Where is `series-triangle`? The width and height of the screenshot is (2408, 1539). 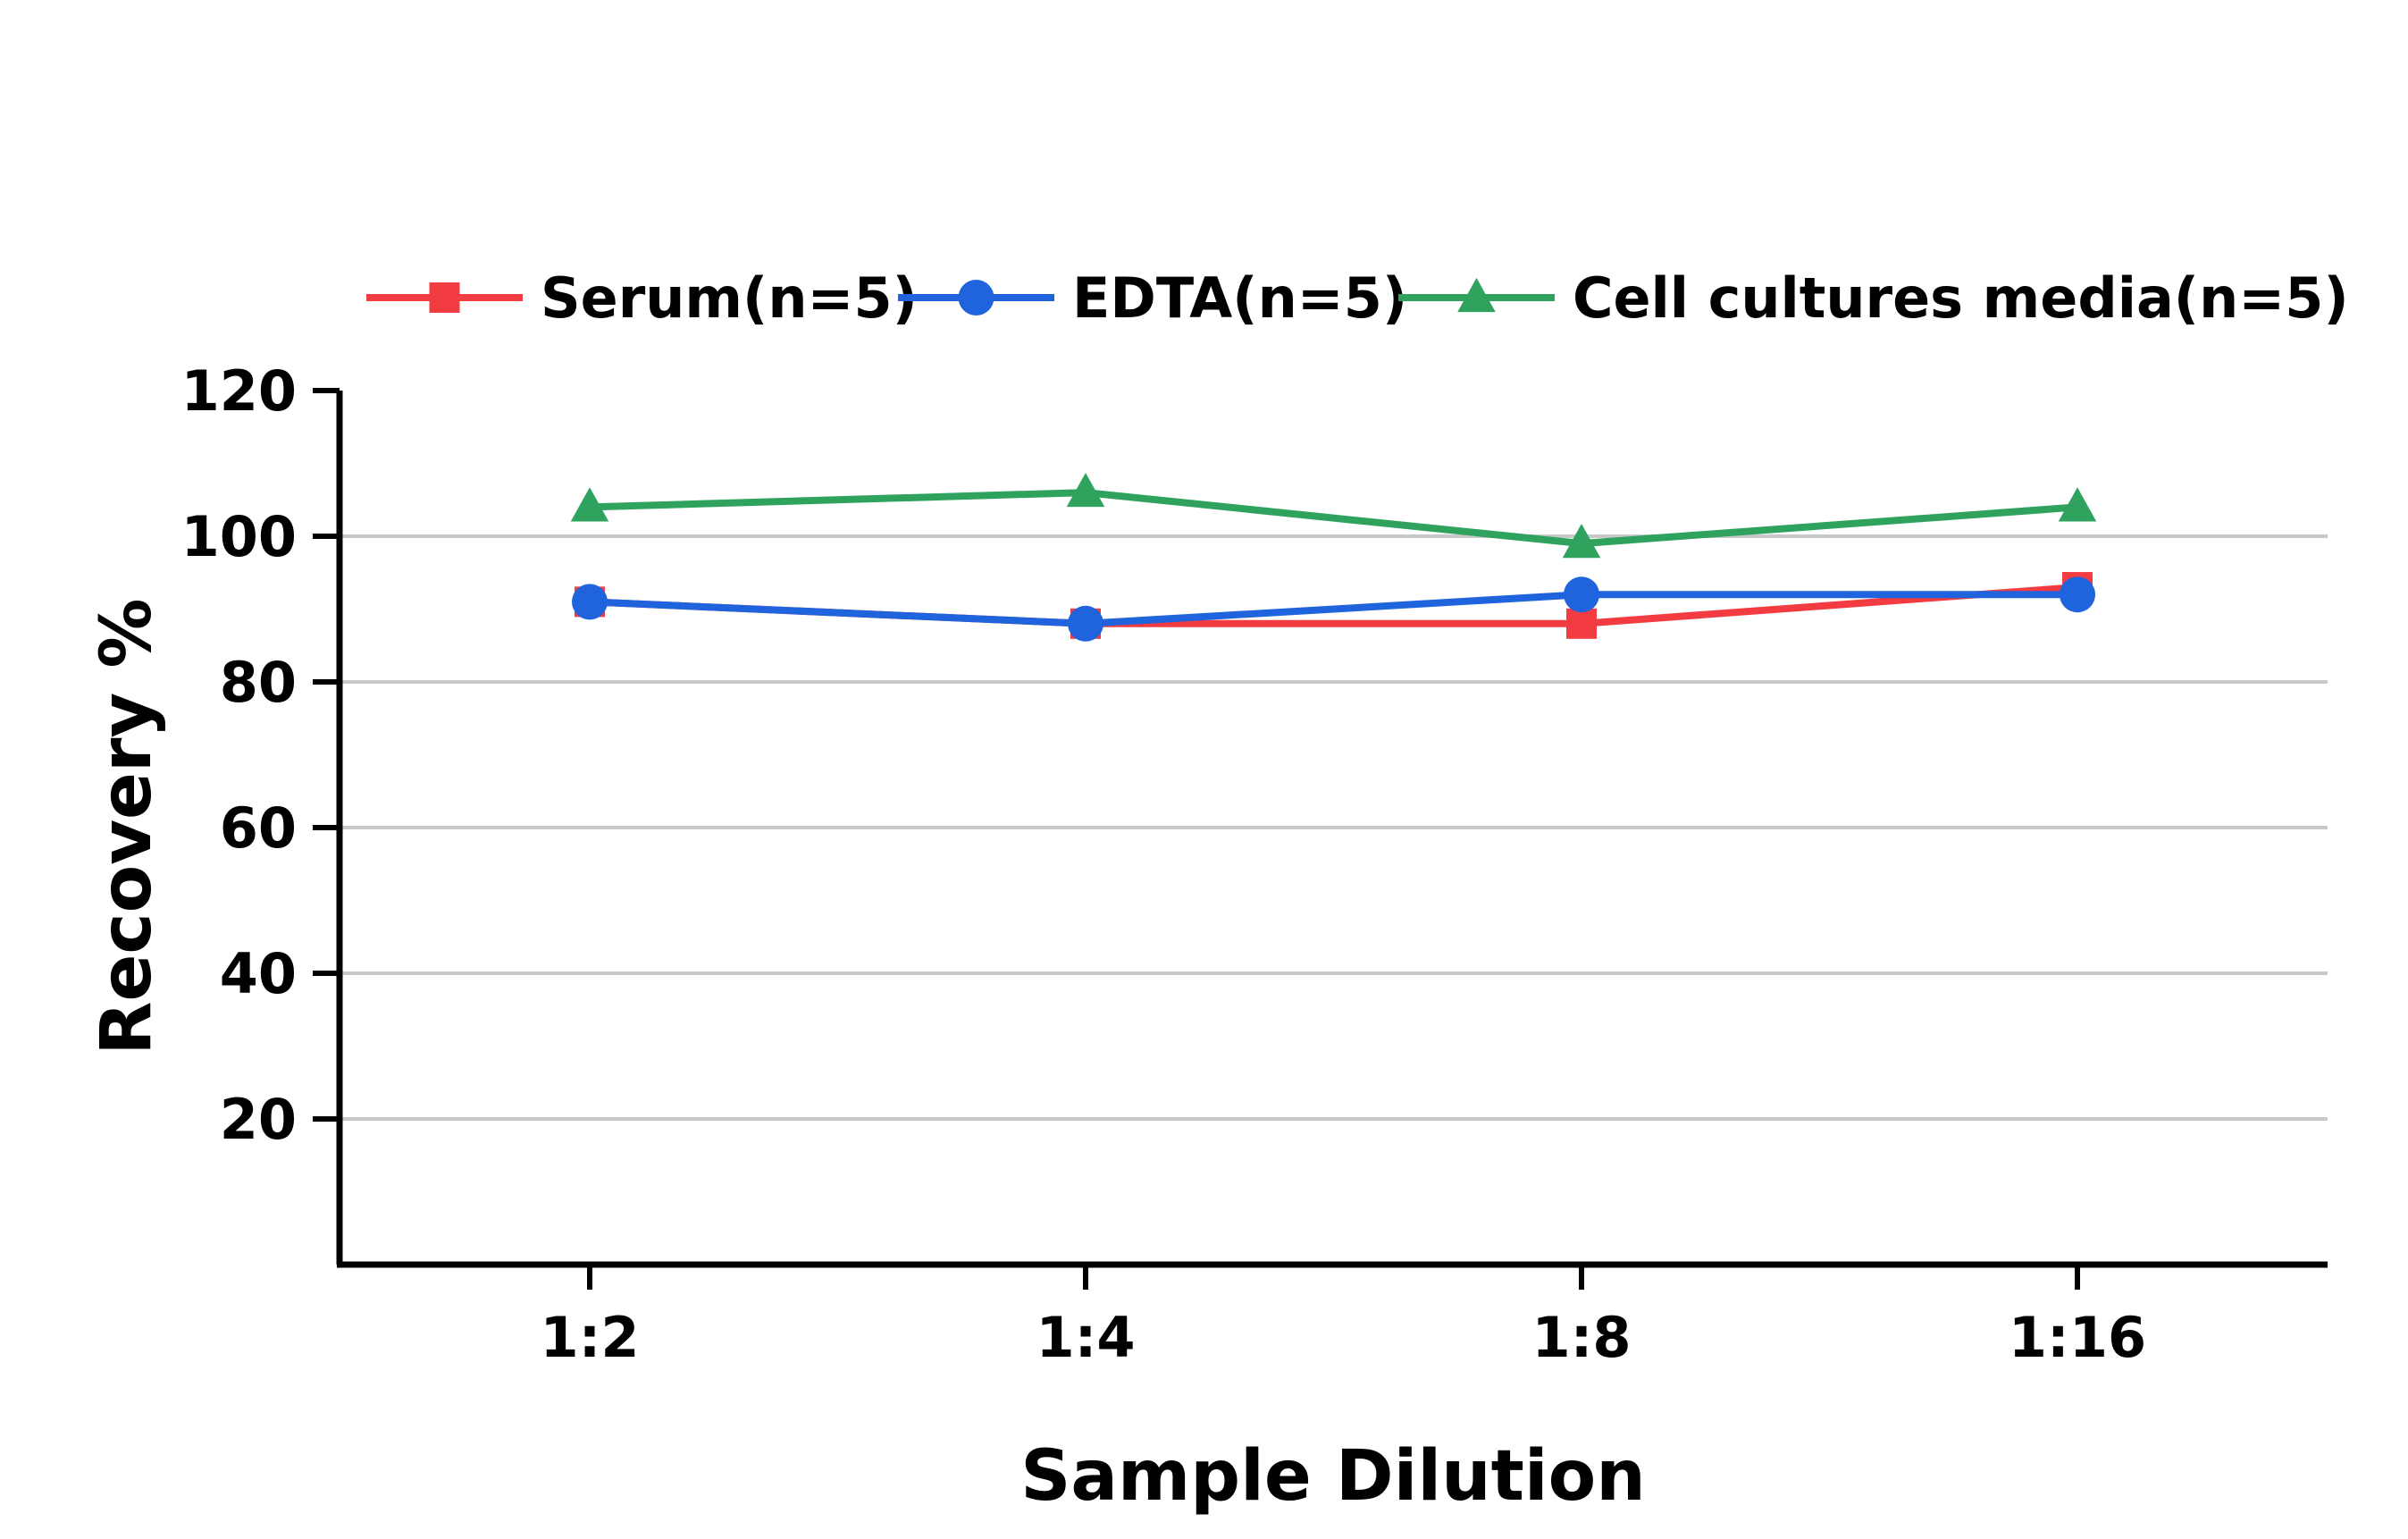 series-triangle is located at coordinates (1333, 515).